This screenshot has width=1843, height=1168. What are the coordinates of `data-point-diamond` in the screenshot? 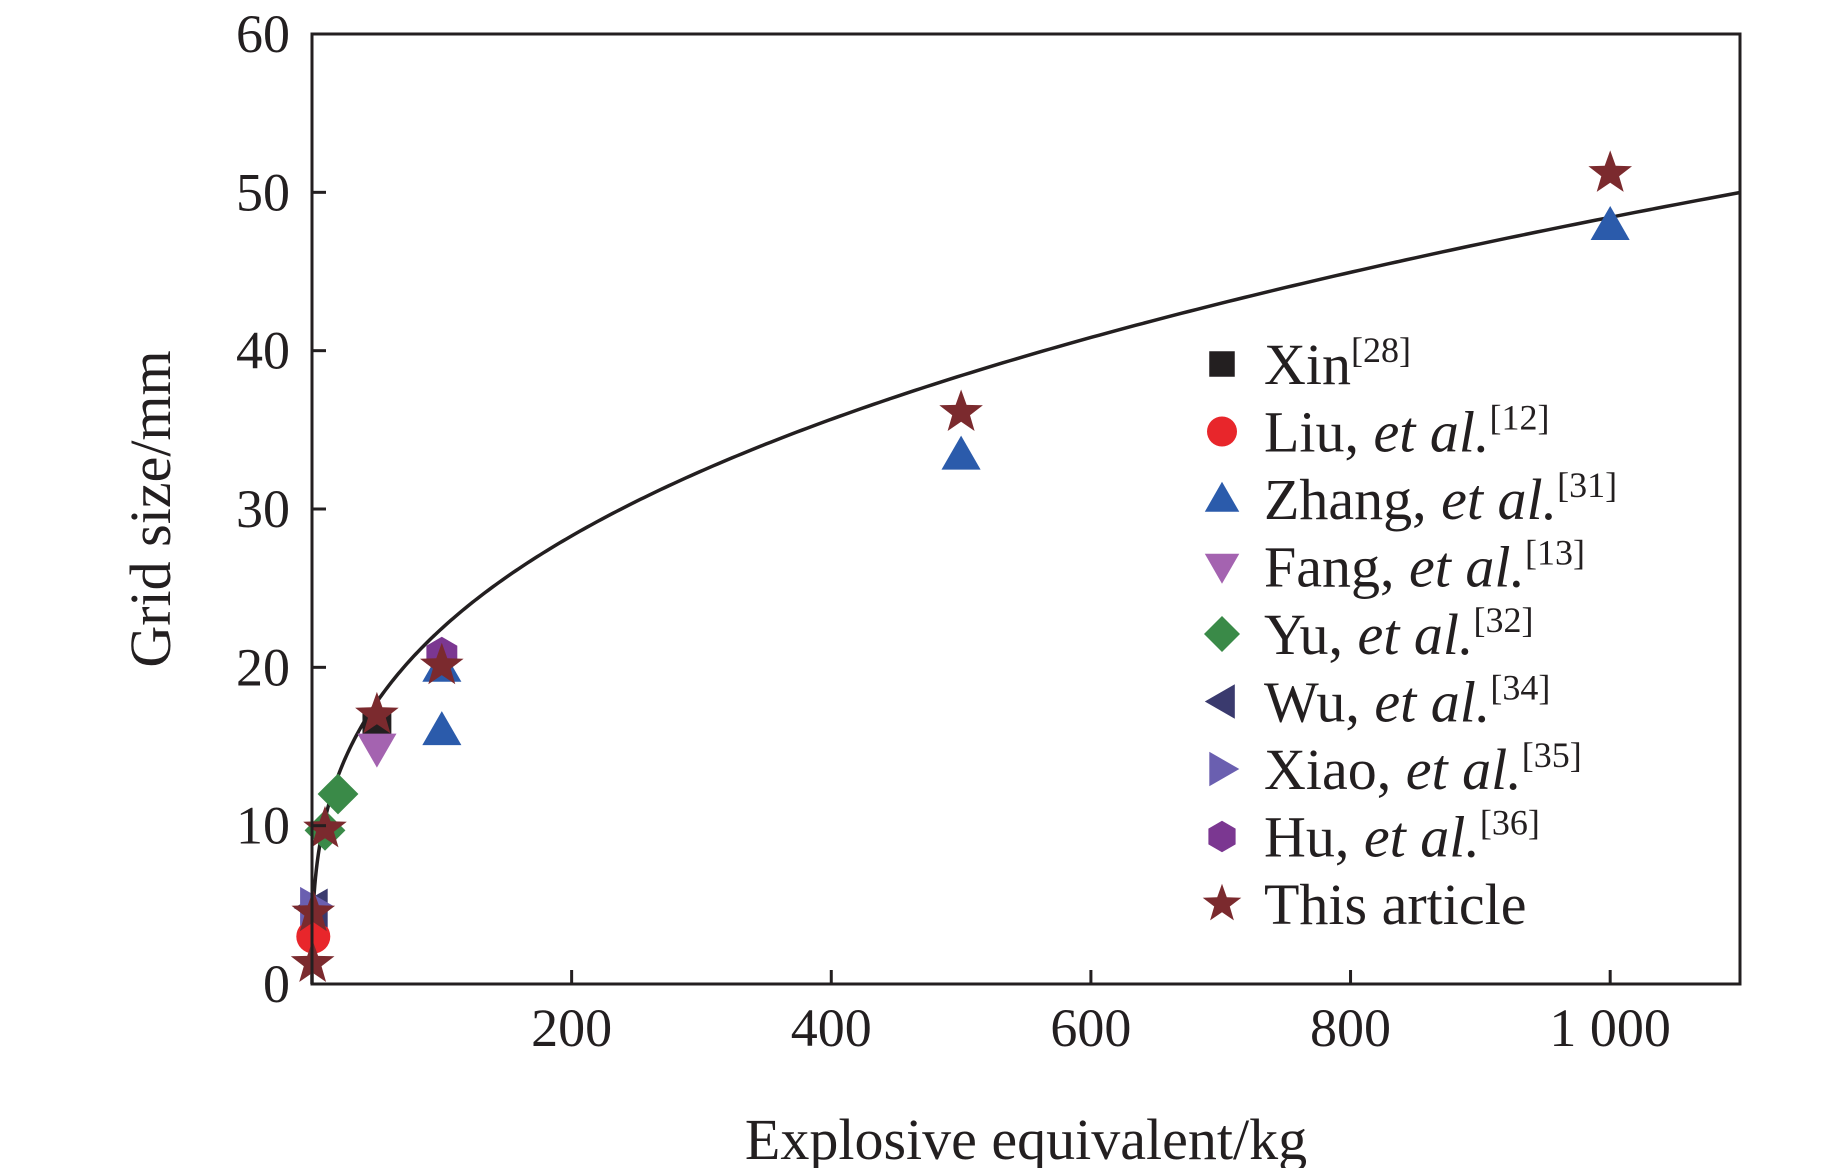 It's located at (338, 794).